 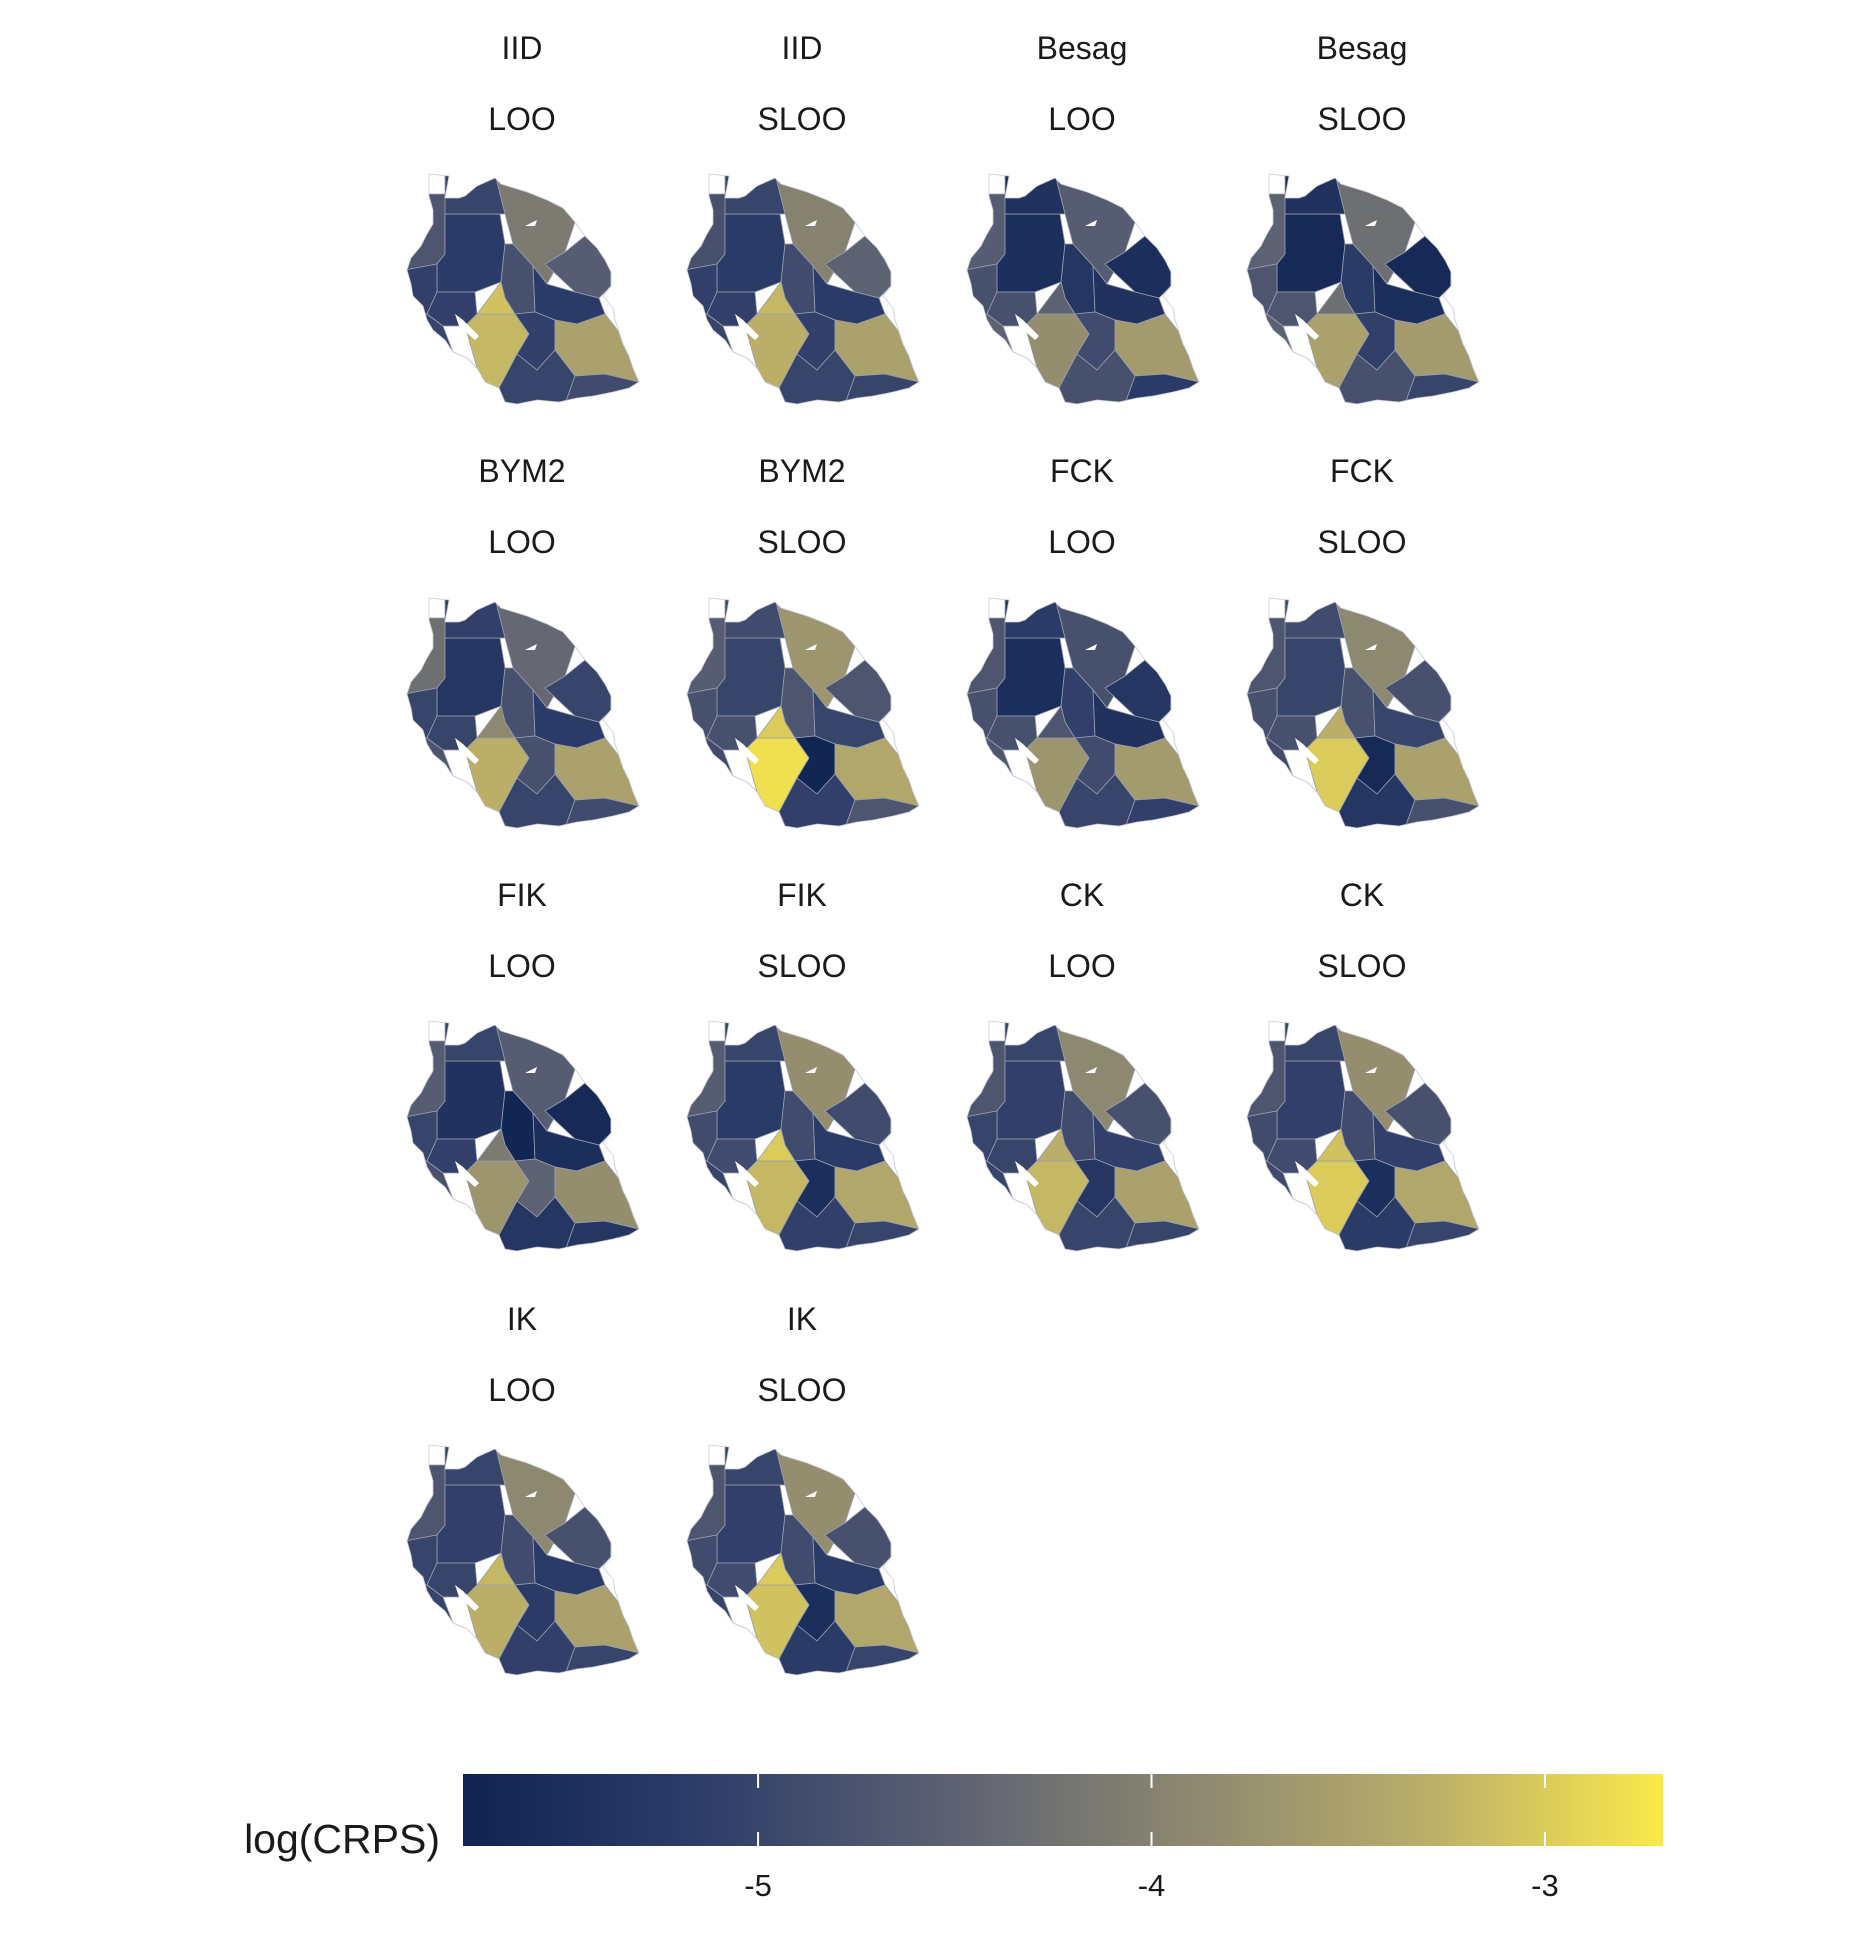 I want to click on legend-title: log(CRPS), so click(x=342, y=1839).